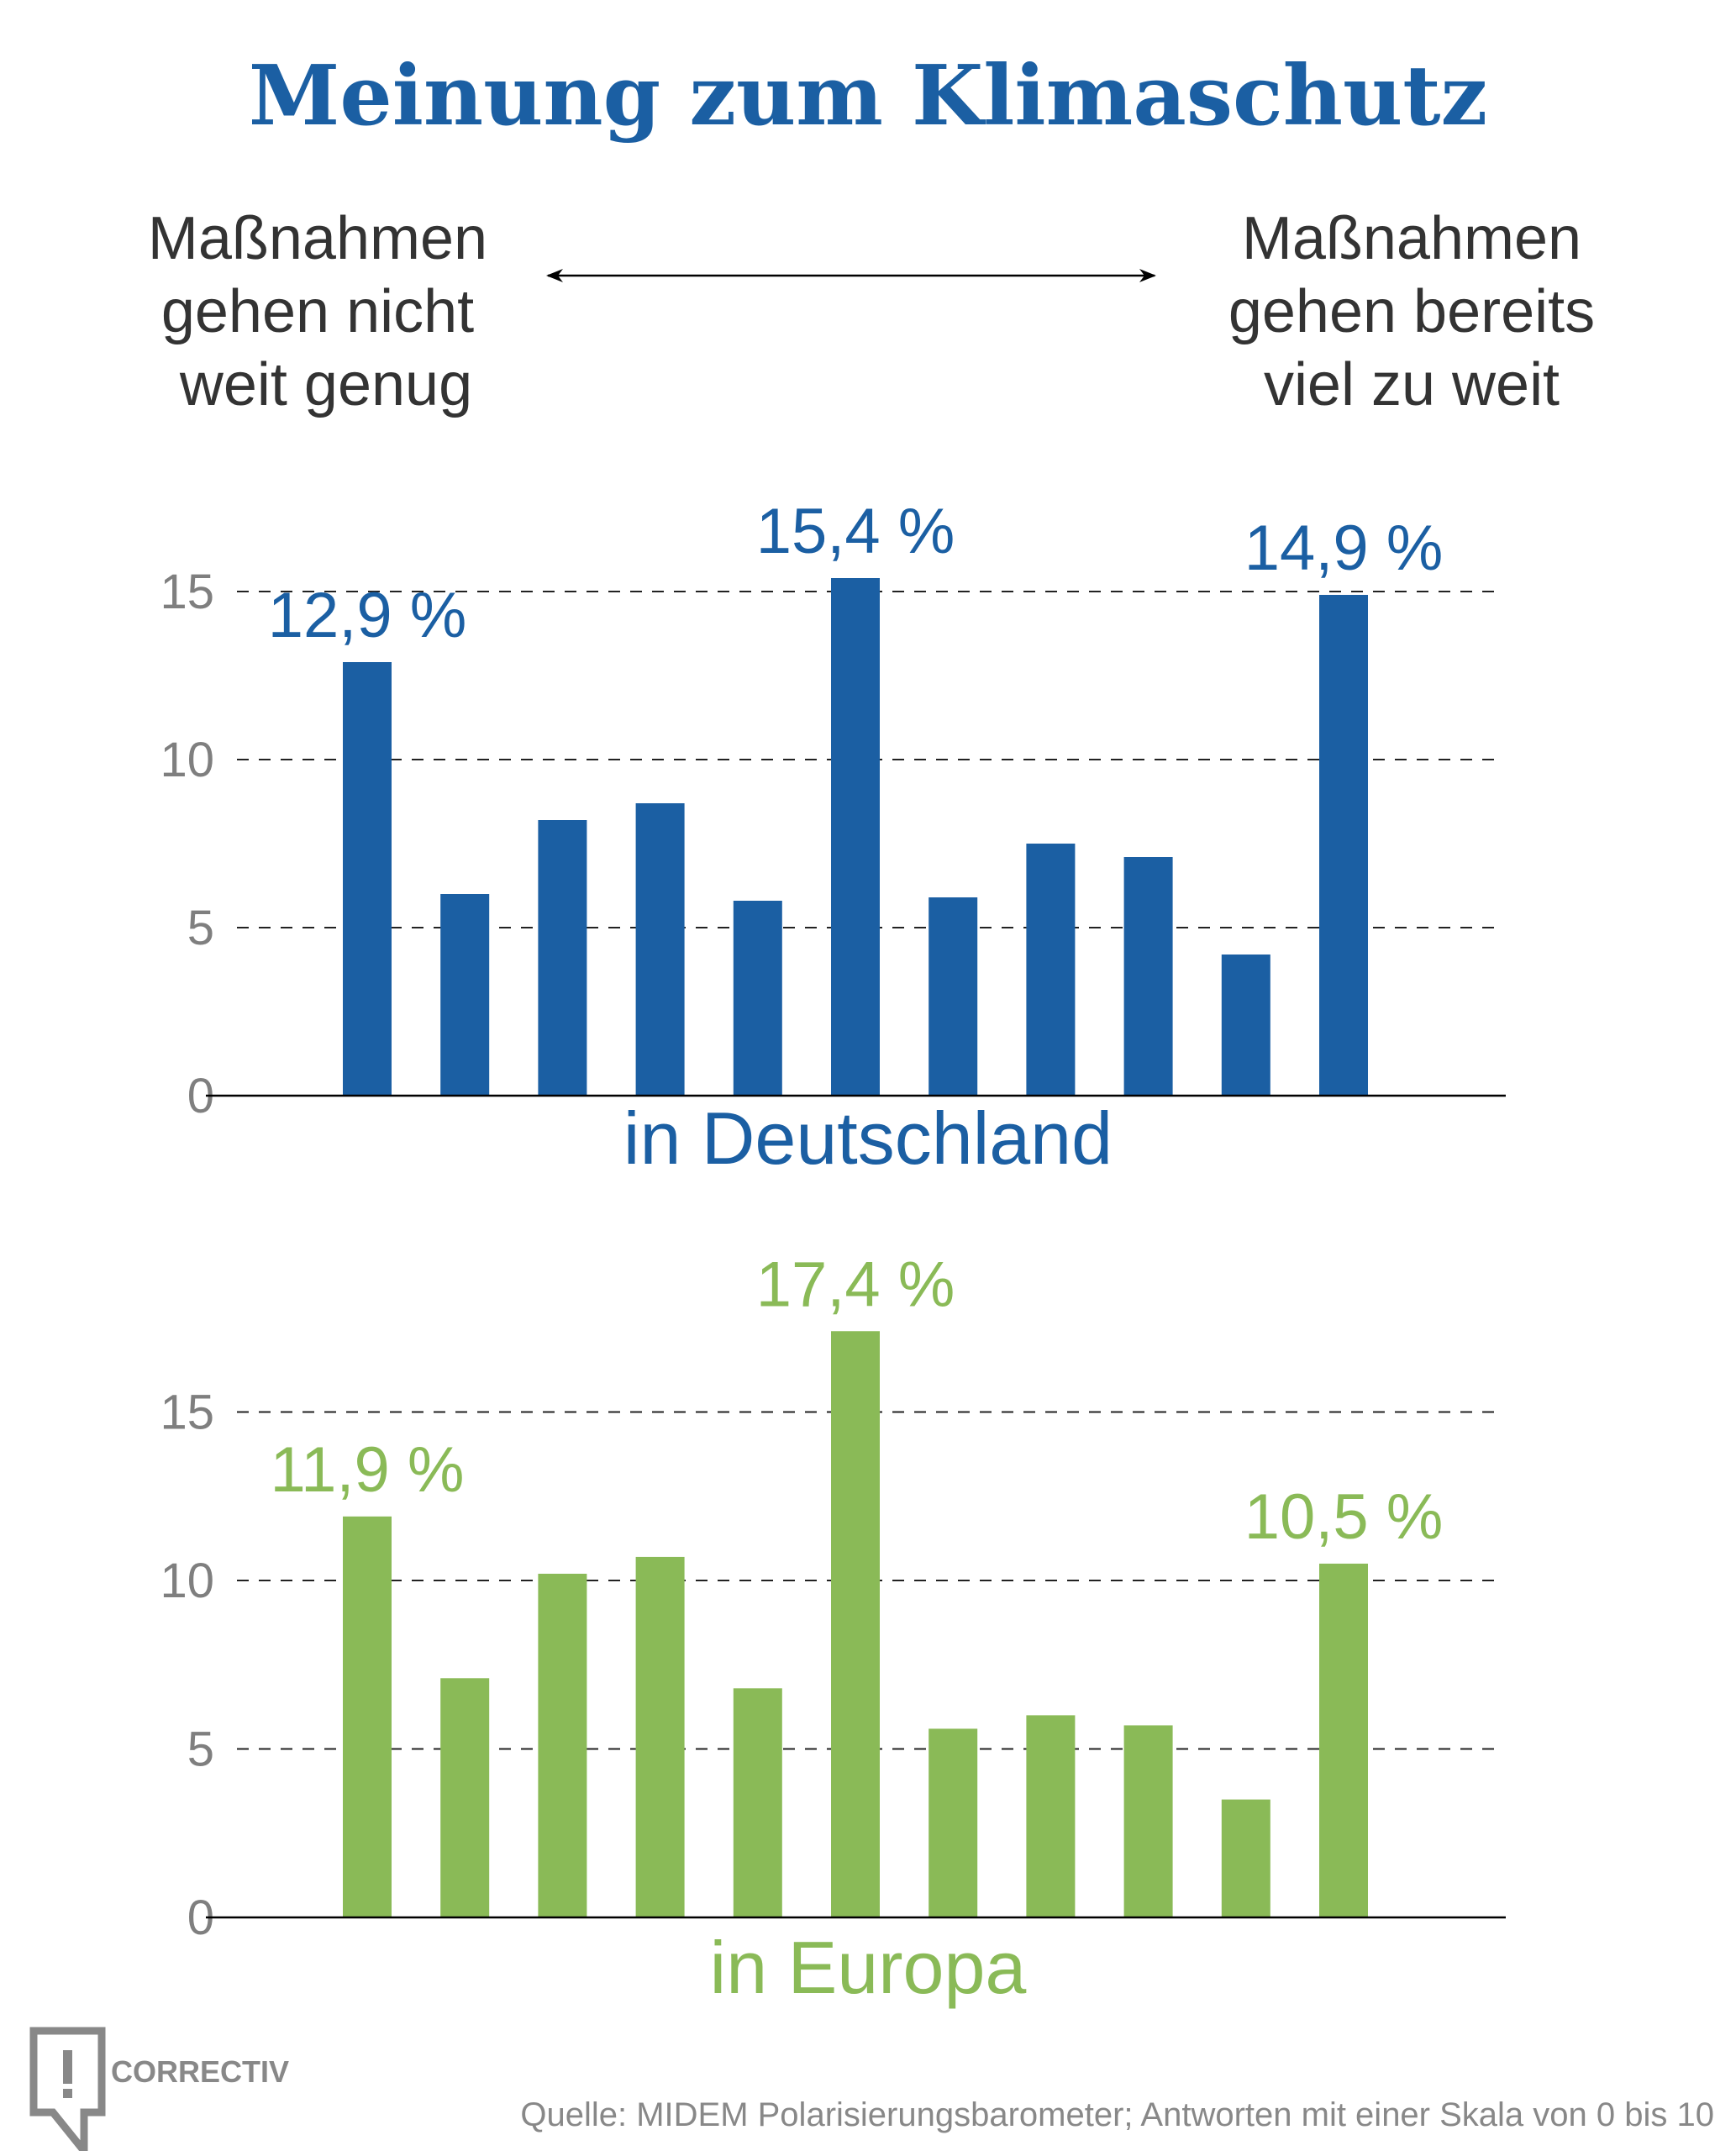  I want to click on chart-title: Meinung zum Klimaschutz, so click(868, 96).